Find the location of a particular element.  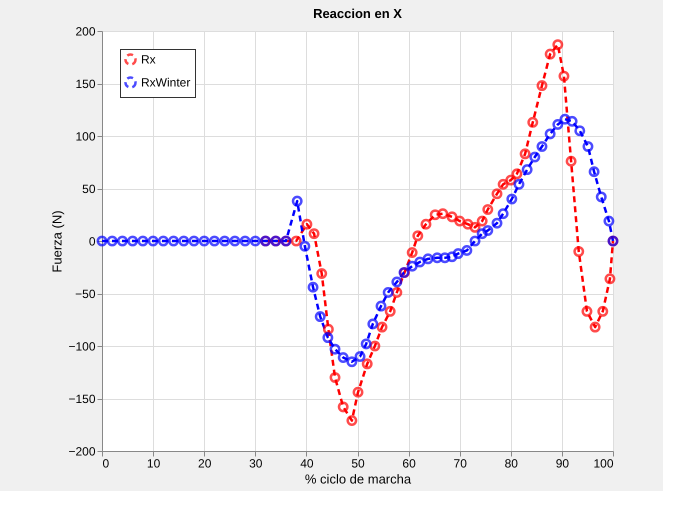

y-tick-label: 200 is located at coordinates (85, 31).